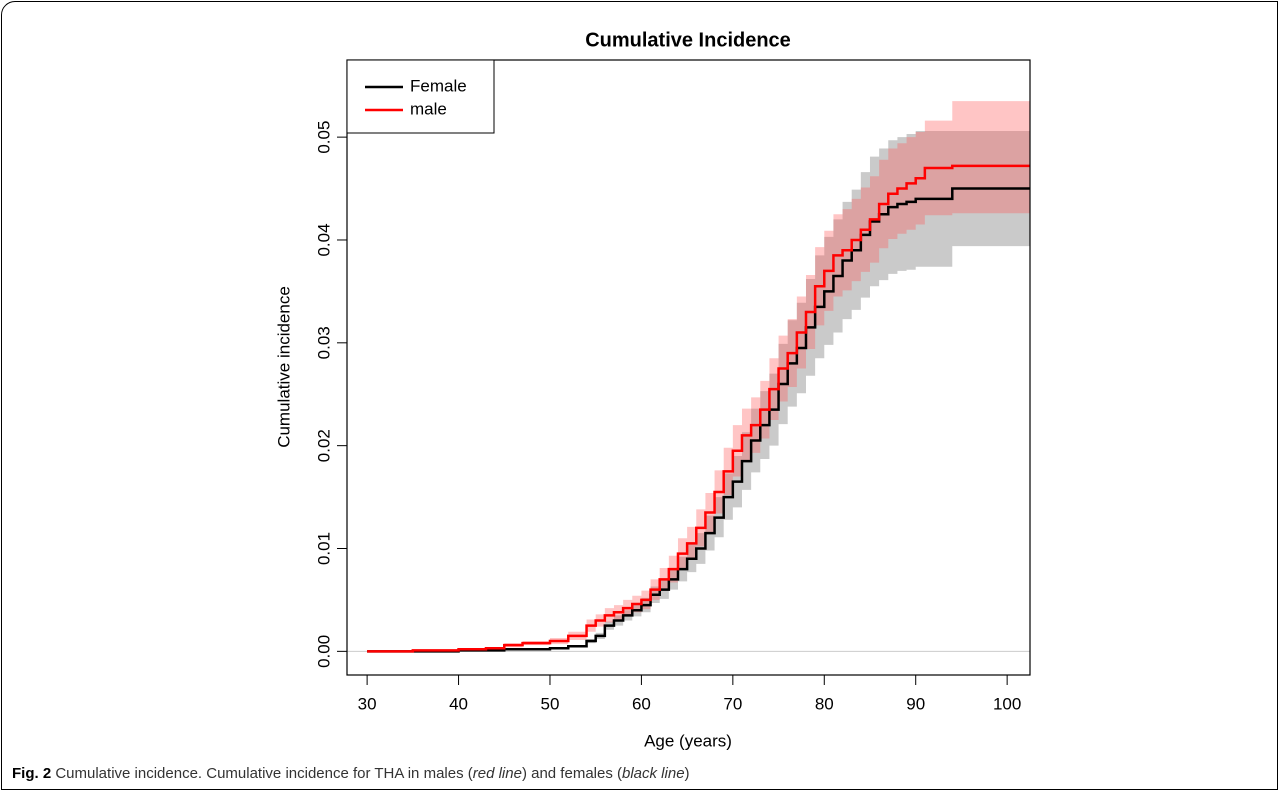 This screenshot has width=1281, height=793. I want to click on caption-emphasis: black line, so click(653, 773).